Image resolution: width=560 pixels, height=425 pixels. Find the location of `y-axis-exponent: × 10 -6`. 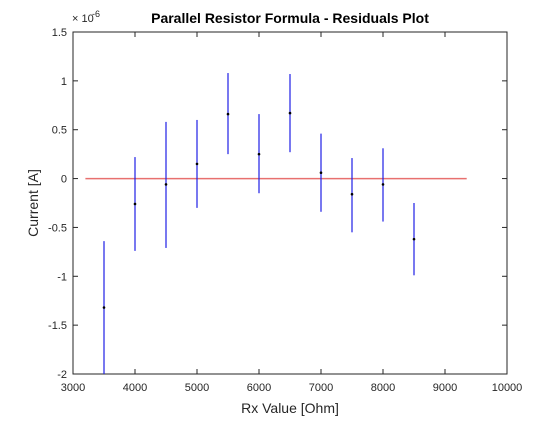

y-axis-exponent: × 10 -6 is located at coordinates (86, 17).